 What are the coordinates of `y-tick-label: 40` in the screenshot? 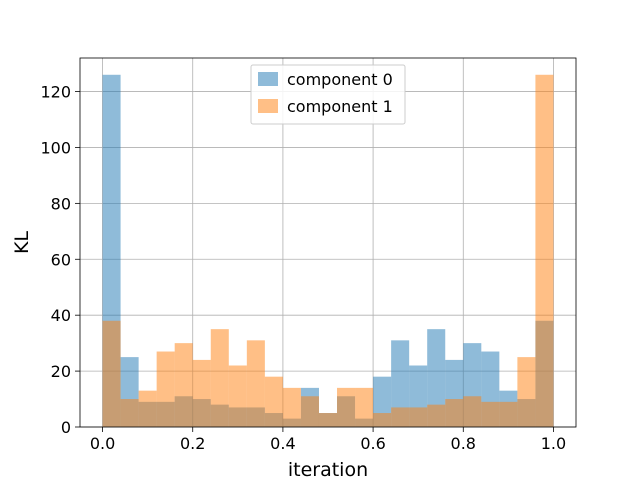 It's located at (61, 315).